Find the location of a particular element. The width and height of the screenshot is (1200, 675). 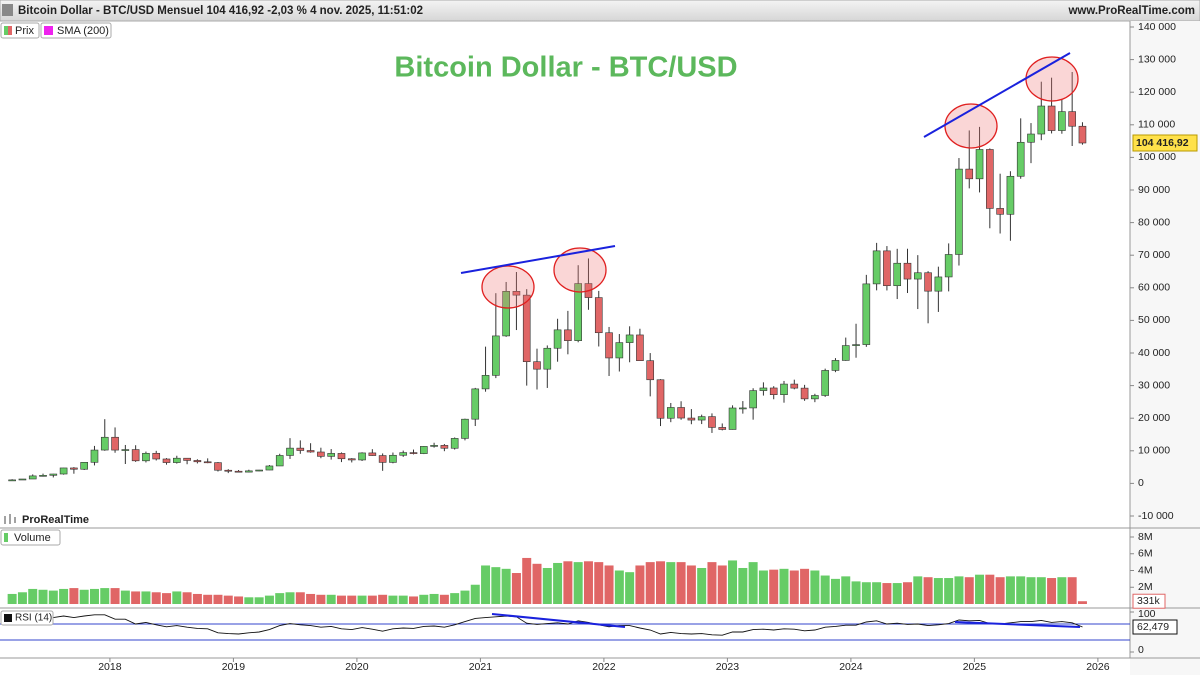

y-tick-label: 100 000 is located at coordinates (1157, 157).